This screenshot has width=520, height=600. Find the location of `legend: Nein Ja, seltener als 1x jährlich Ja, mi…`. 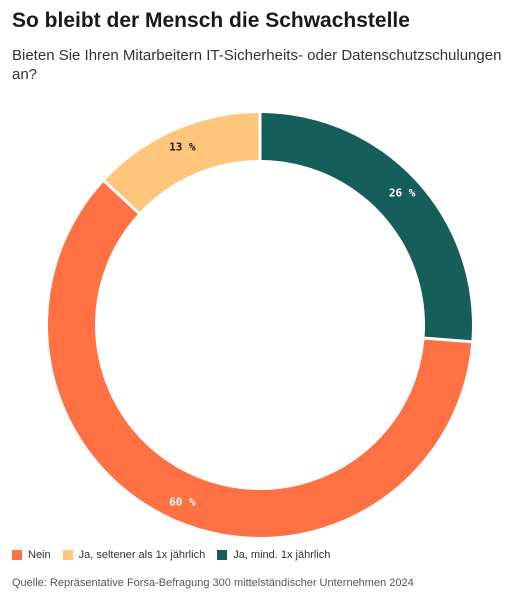

legend: Nein Ja, seltener als 1x jährlich Ja, mi… is located at coordinates (171, 555).